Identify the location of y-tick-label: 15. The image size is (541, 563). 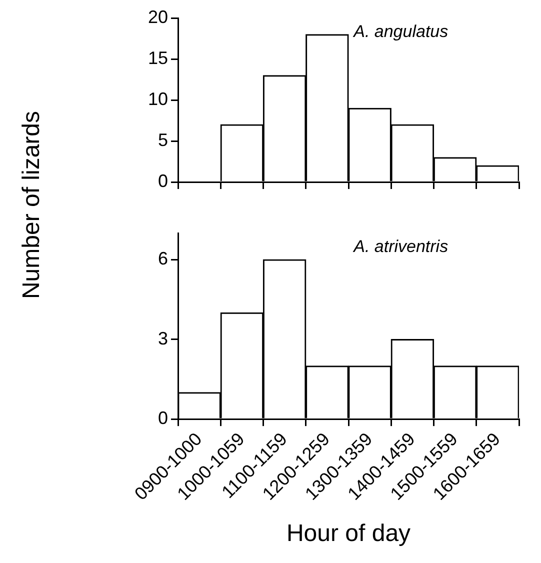
(158, 58).